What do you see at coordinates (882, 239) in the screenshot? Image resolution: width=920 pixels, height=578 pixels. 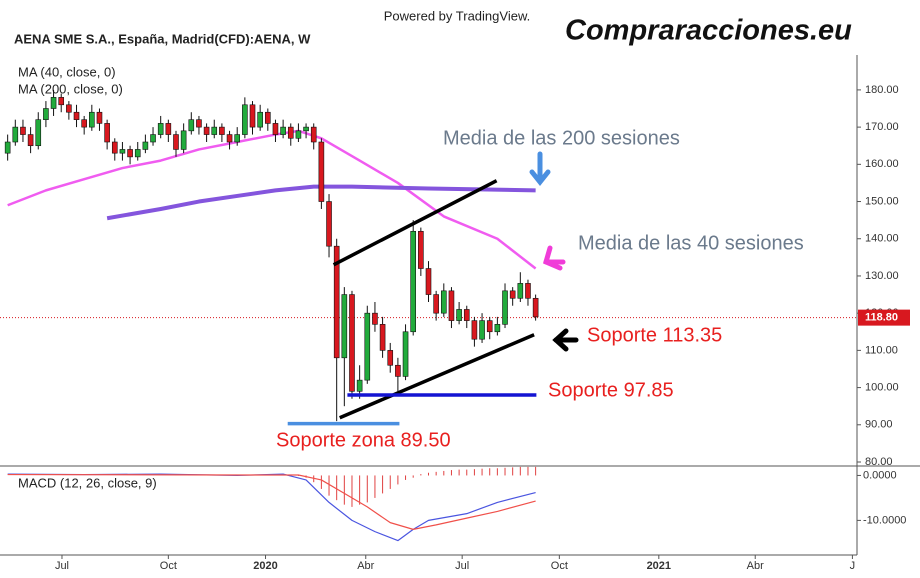 I see `y-tick-label: 140.00` at bounding box center [882, 239].